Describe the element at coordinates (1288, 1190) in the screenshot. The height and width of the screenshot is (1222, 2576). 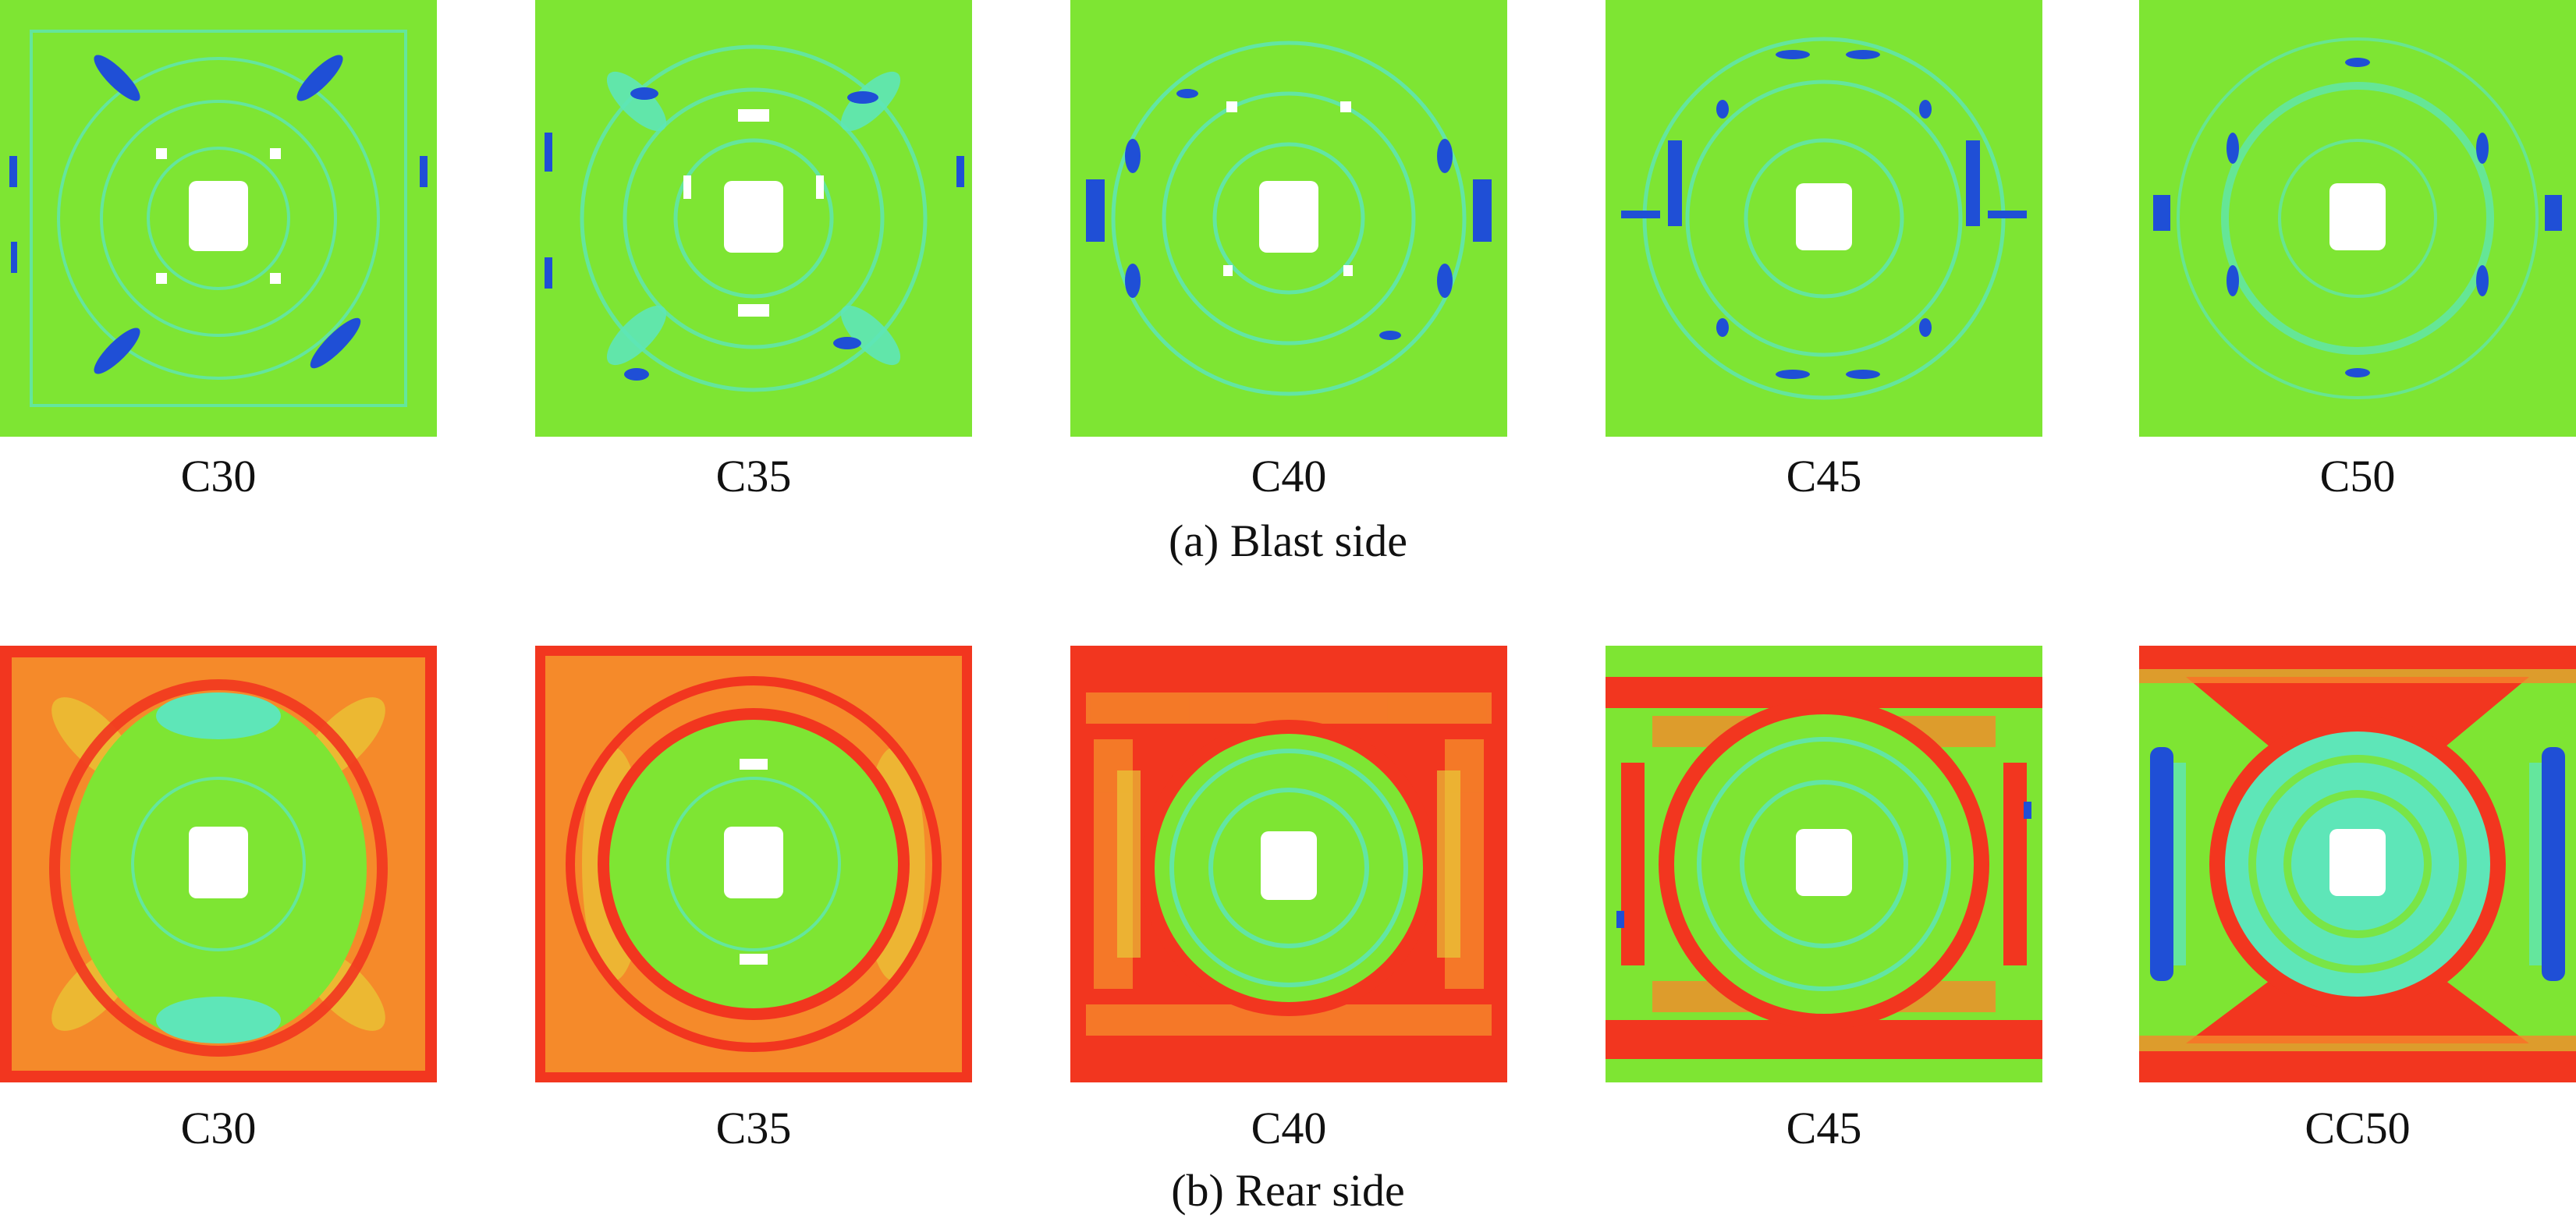
I see `rear-side-caption: (b) Rear side` at that location.